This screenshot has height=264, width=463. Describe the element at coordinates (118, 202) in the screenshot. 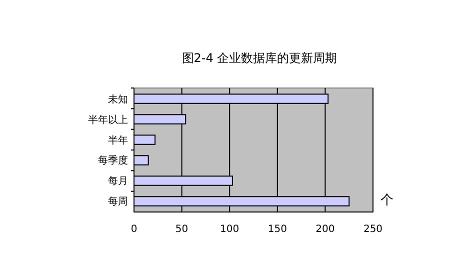

I see `y-tick-label: 每周` at that location.